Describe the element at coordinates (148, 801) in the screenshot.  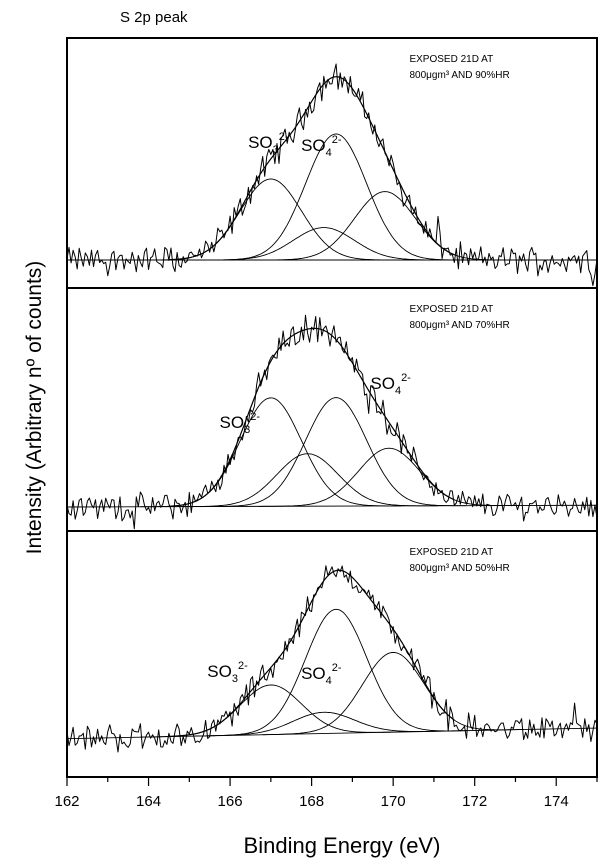
I see `x-tick-label: 164` at that location.